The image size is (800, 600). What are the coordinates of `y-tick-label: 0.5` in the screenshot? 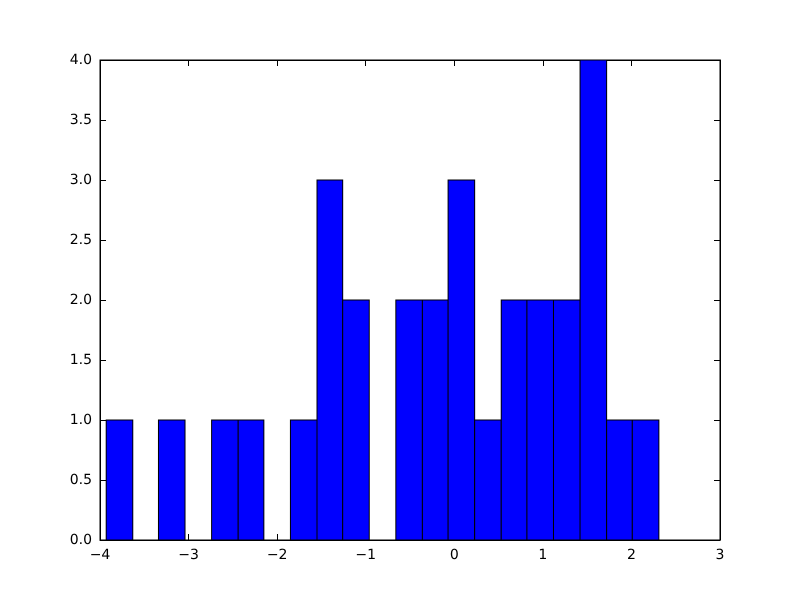 It's located at (81, 480).